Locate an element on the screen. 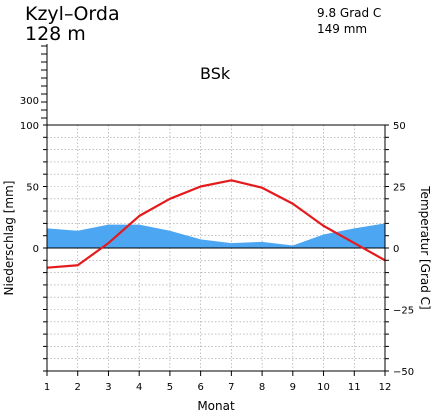 This screenshot has width=436, height=415. x-tick-label: 10 is located at coordinates (323, 387).